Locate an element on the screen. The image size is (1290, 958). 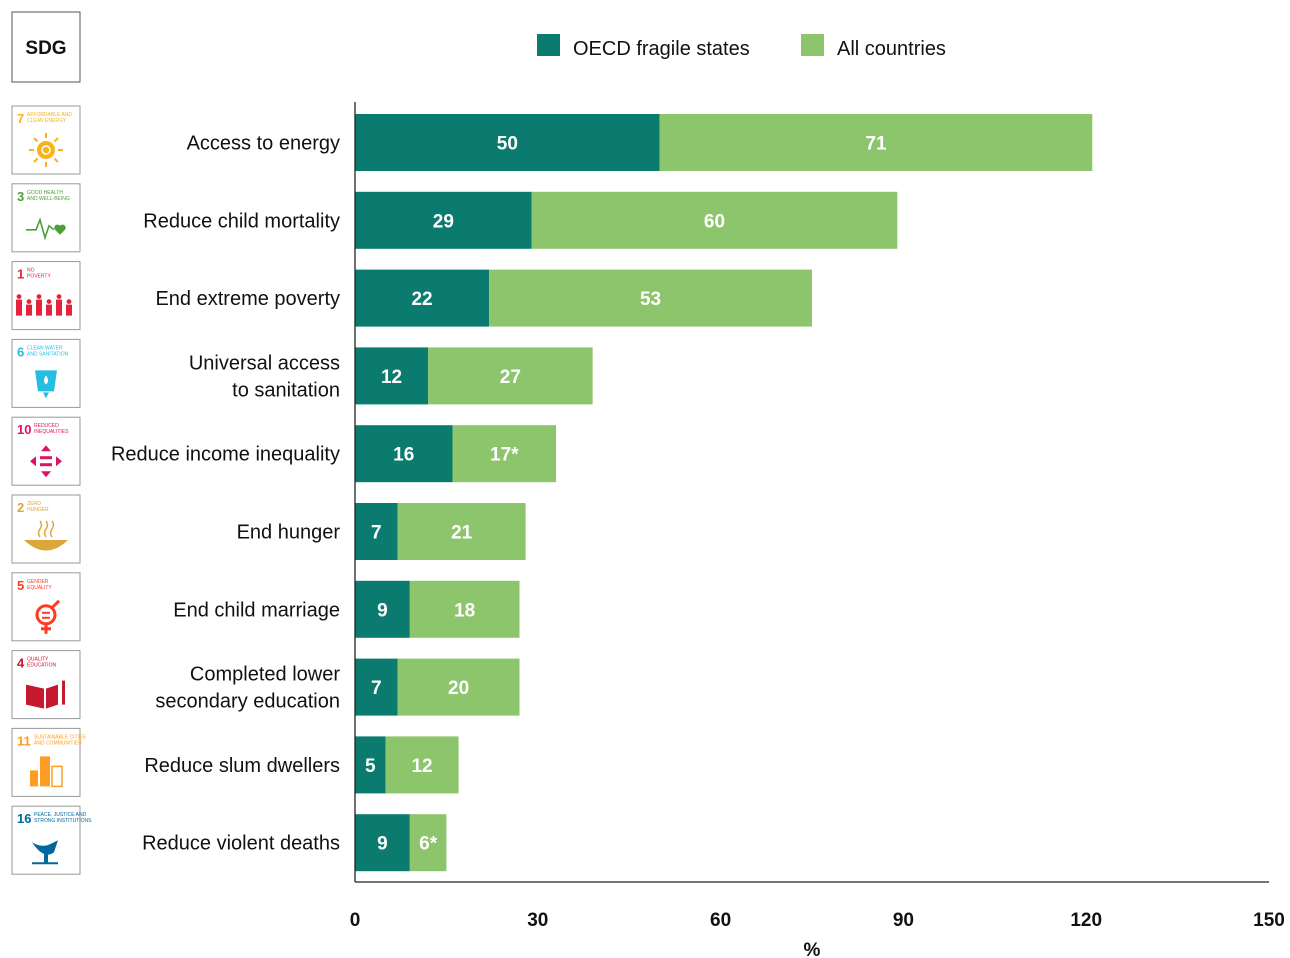
book-pencil-icon is located at coordinates (45, 694).